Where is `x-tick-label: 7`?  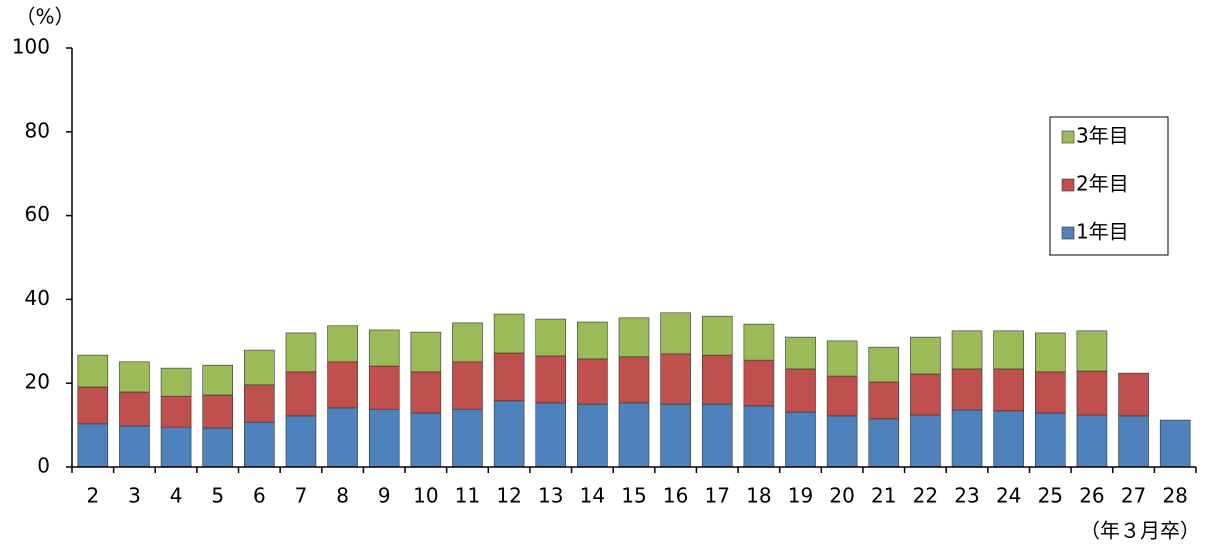
x-tick-label: 7 is located at coordinates (301, 496).